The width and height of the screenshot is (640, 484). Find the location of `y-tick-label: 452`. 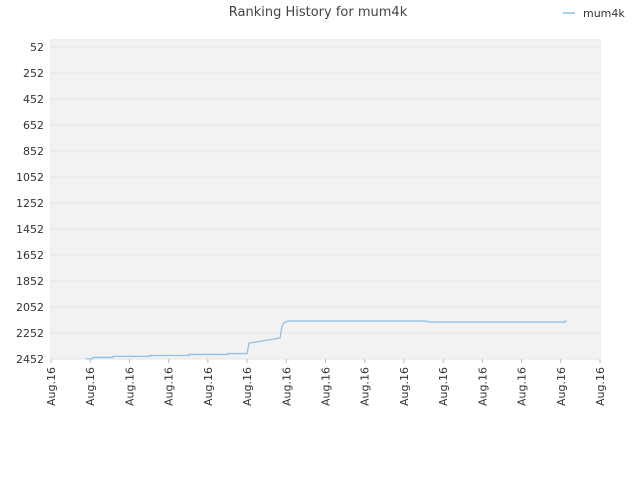

y-tick-label: 452 is located at coordinates (33, 99).